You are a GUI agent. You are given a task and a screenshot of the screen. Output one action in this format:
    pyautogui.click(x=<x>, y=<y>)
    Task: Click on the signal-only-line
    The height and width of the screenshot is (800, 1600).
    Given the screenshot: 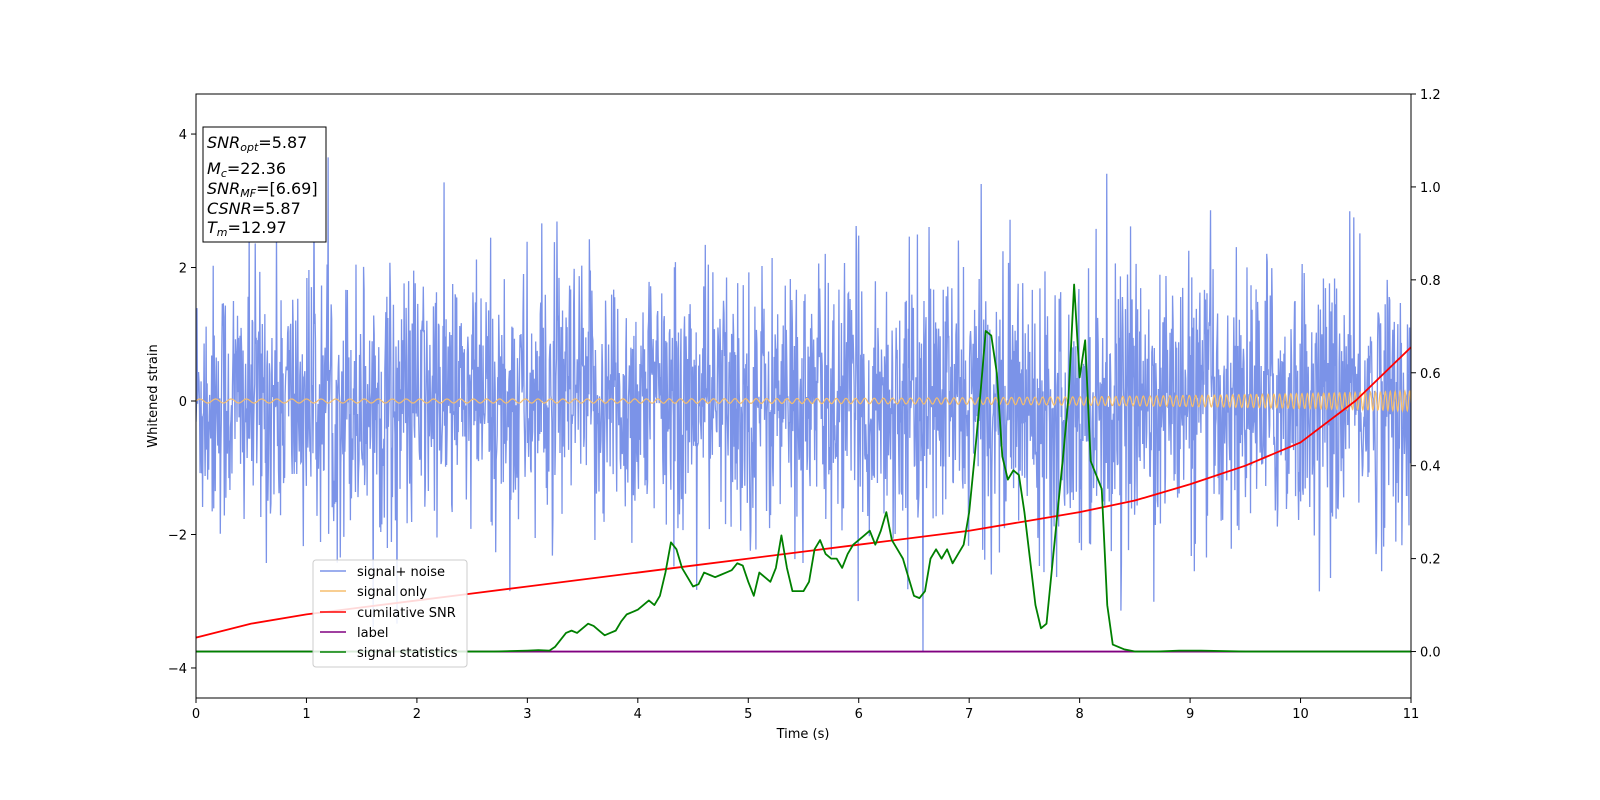 What is the action you would take?
    pyautogui.click(x=803, y=401)
    